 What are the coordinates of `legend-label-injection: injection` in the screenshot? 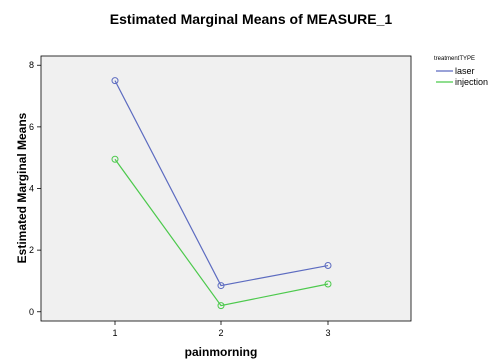 It's located at (471, 82).